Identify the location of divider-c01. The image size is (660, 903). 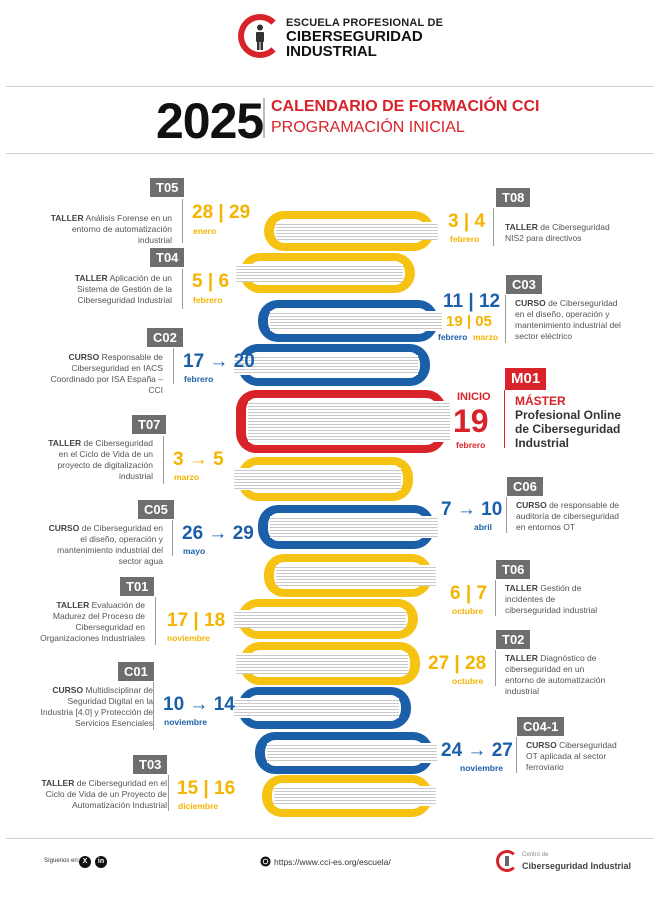
(153, 706).